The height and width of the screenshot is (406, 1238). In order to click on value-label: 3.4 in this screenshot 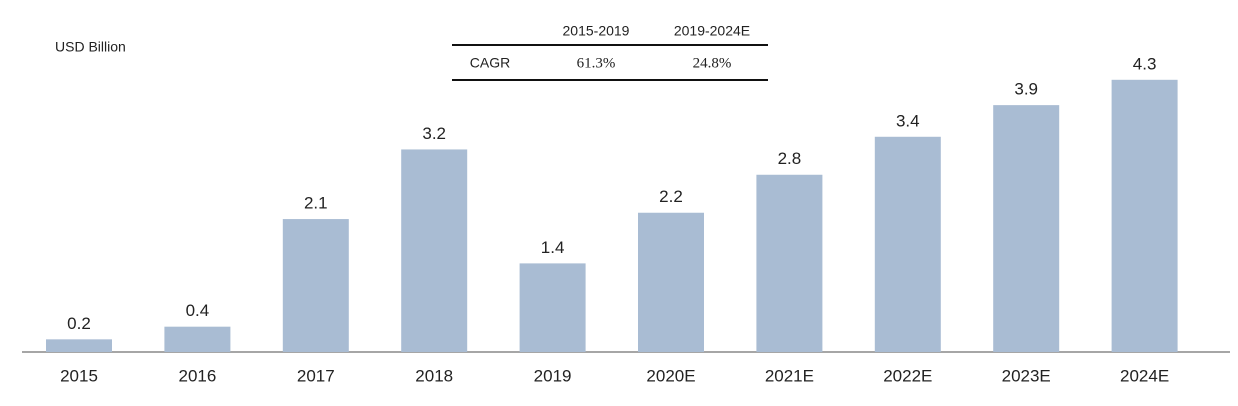, I will do `click(908, 120)`.